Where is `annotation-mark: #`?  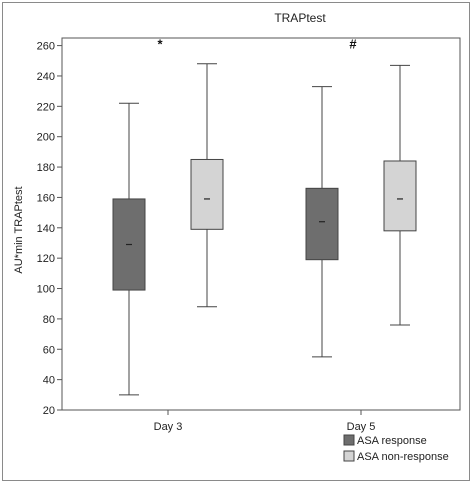
annotation-mark: # is located at coordinates (353, 44).